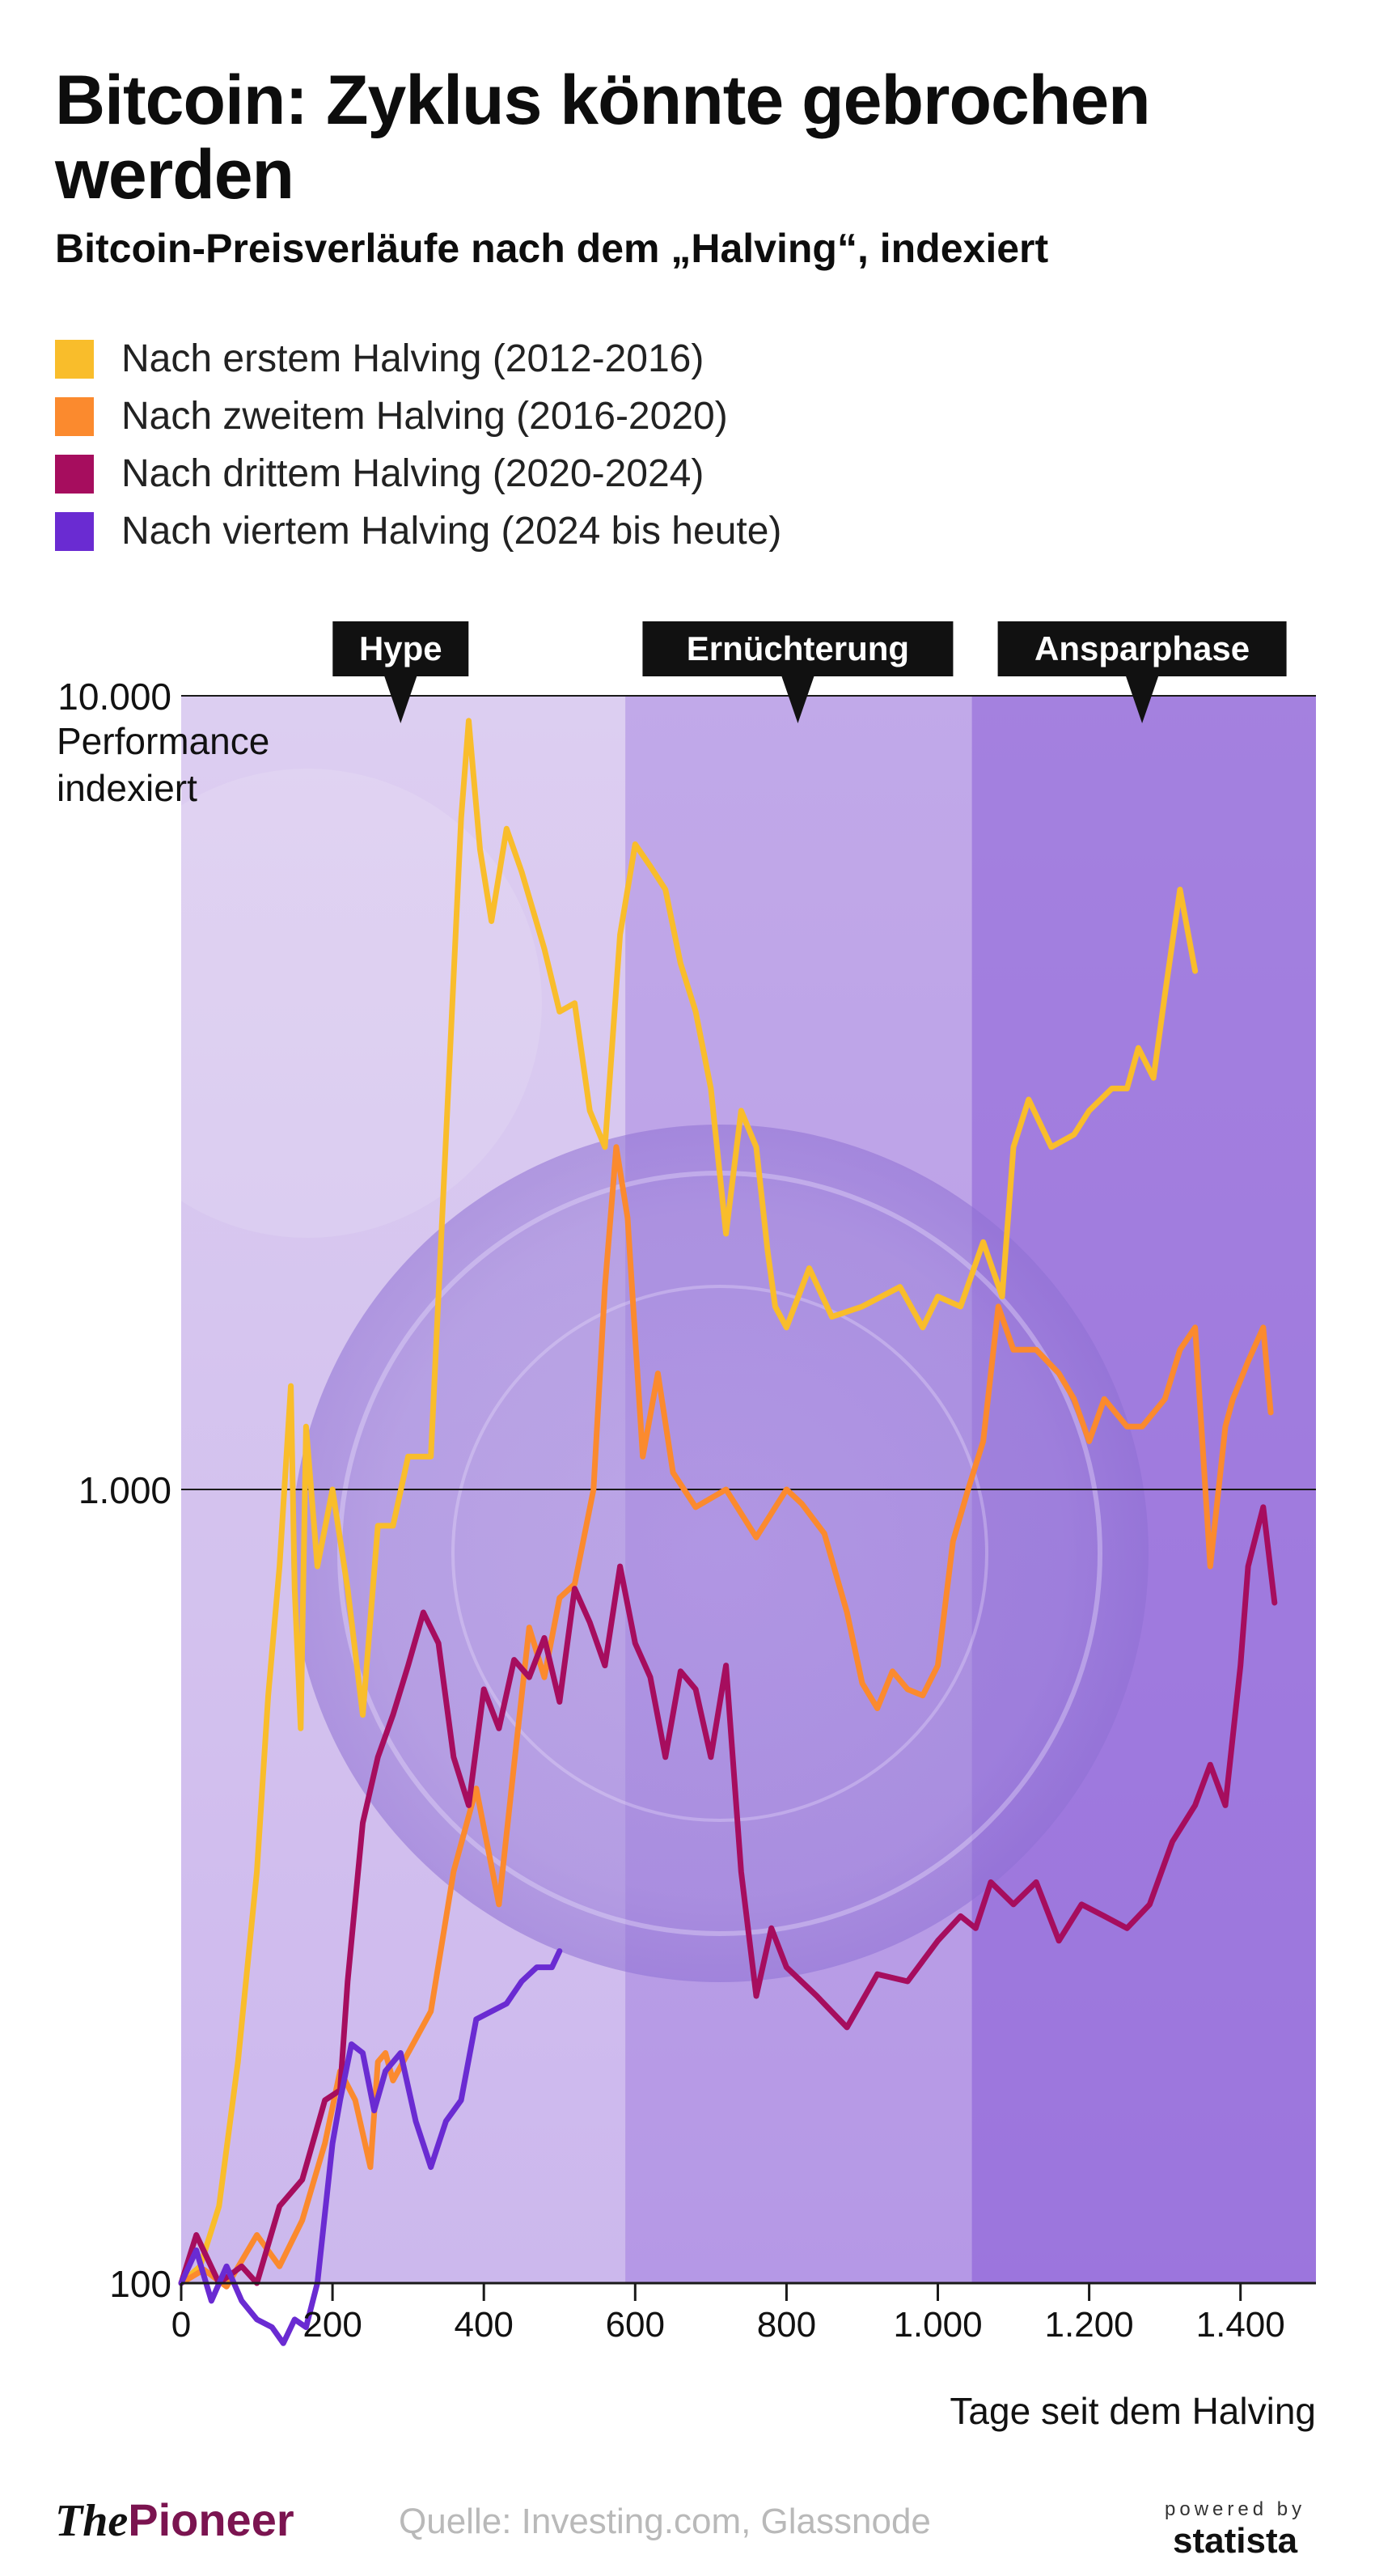 The width and height of the screenshot is (1375, 2576). I want to click on brand-logo: ThePioneer, so click(174, 2520).